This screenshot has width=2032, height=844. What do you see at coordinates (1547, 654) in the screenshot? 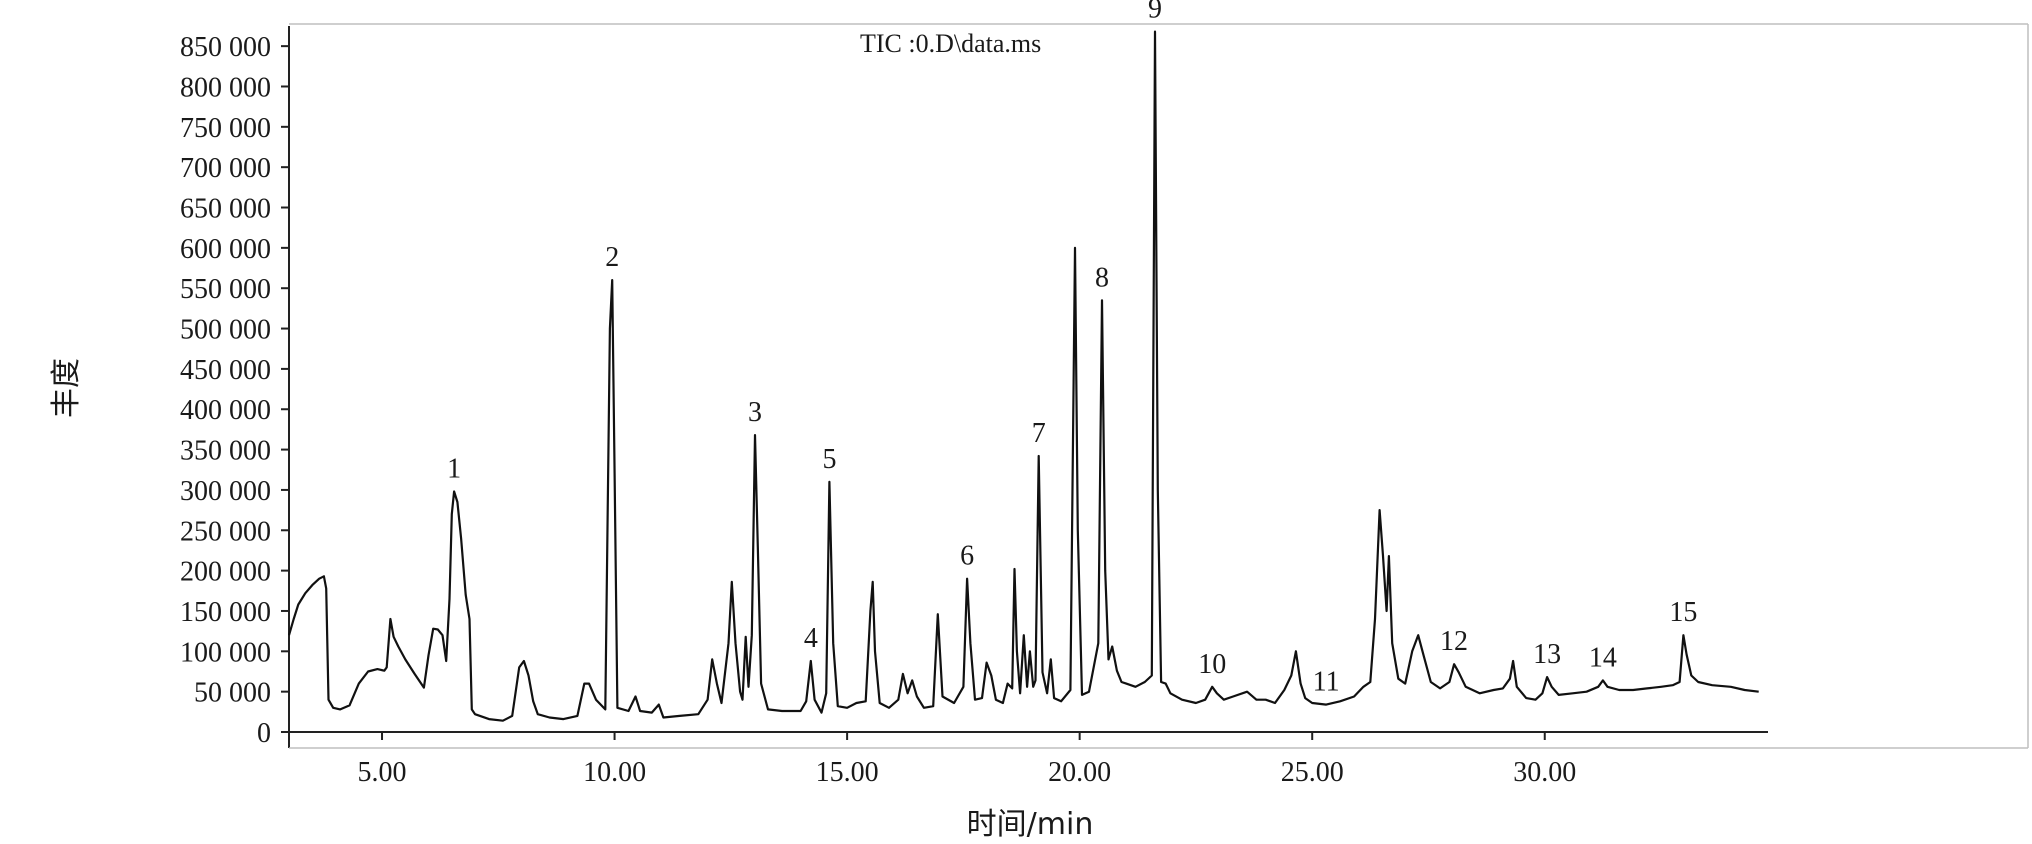
I see `peak-label-13: 13` at bounding box center [1547, 654].